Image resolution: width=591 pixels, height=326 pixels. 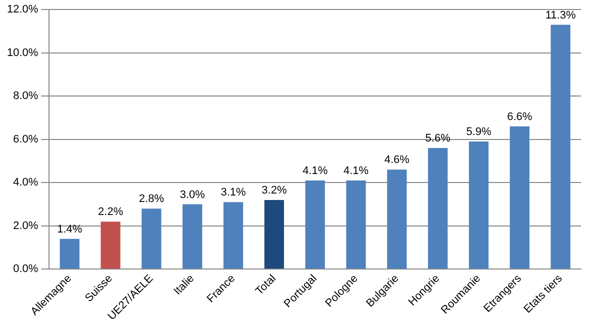 What do you see at coordinates (274, 190) in the screenshot?
I see `data-label: 3.2%` at bounding box center [274, 190].